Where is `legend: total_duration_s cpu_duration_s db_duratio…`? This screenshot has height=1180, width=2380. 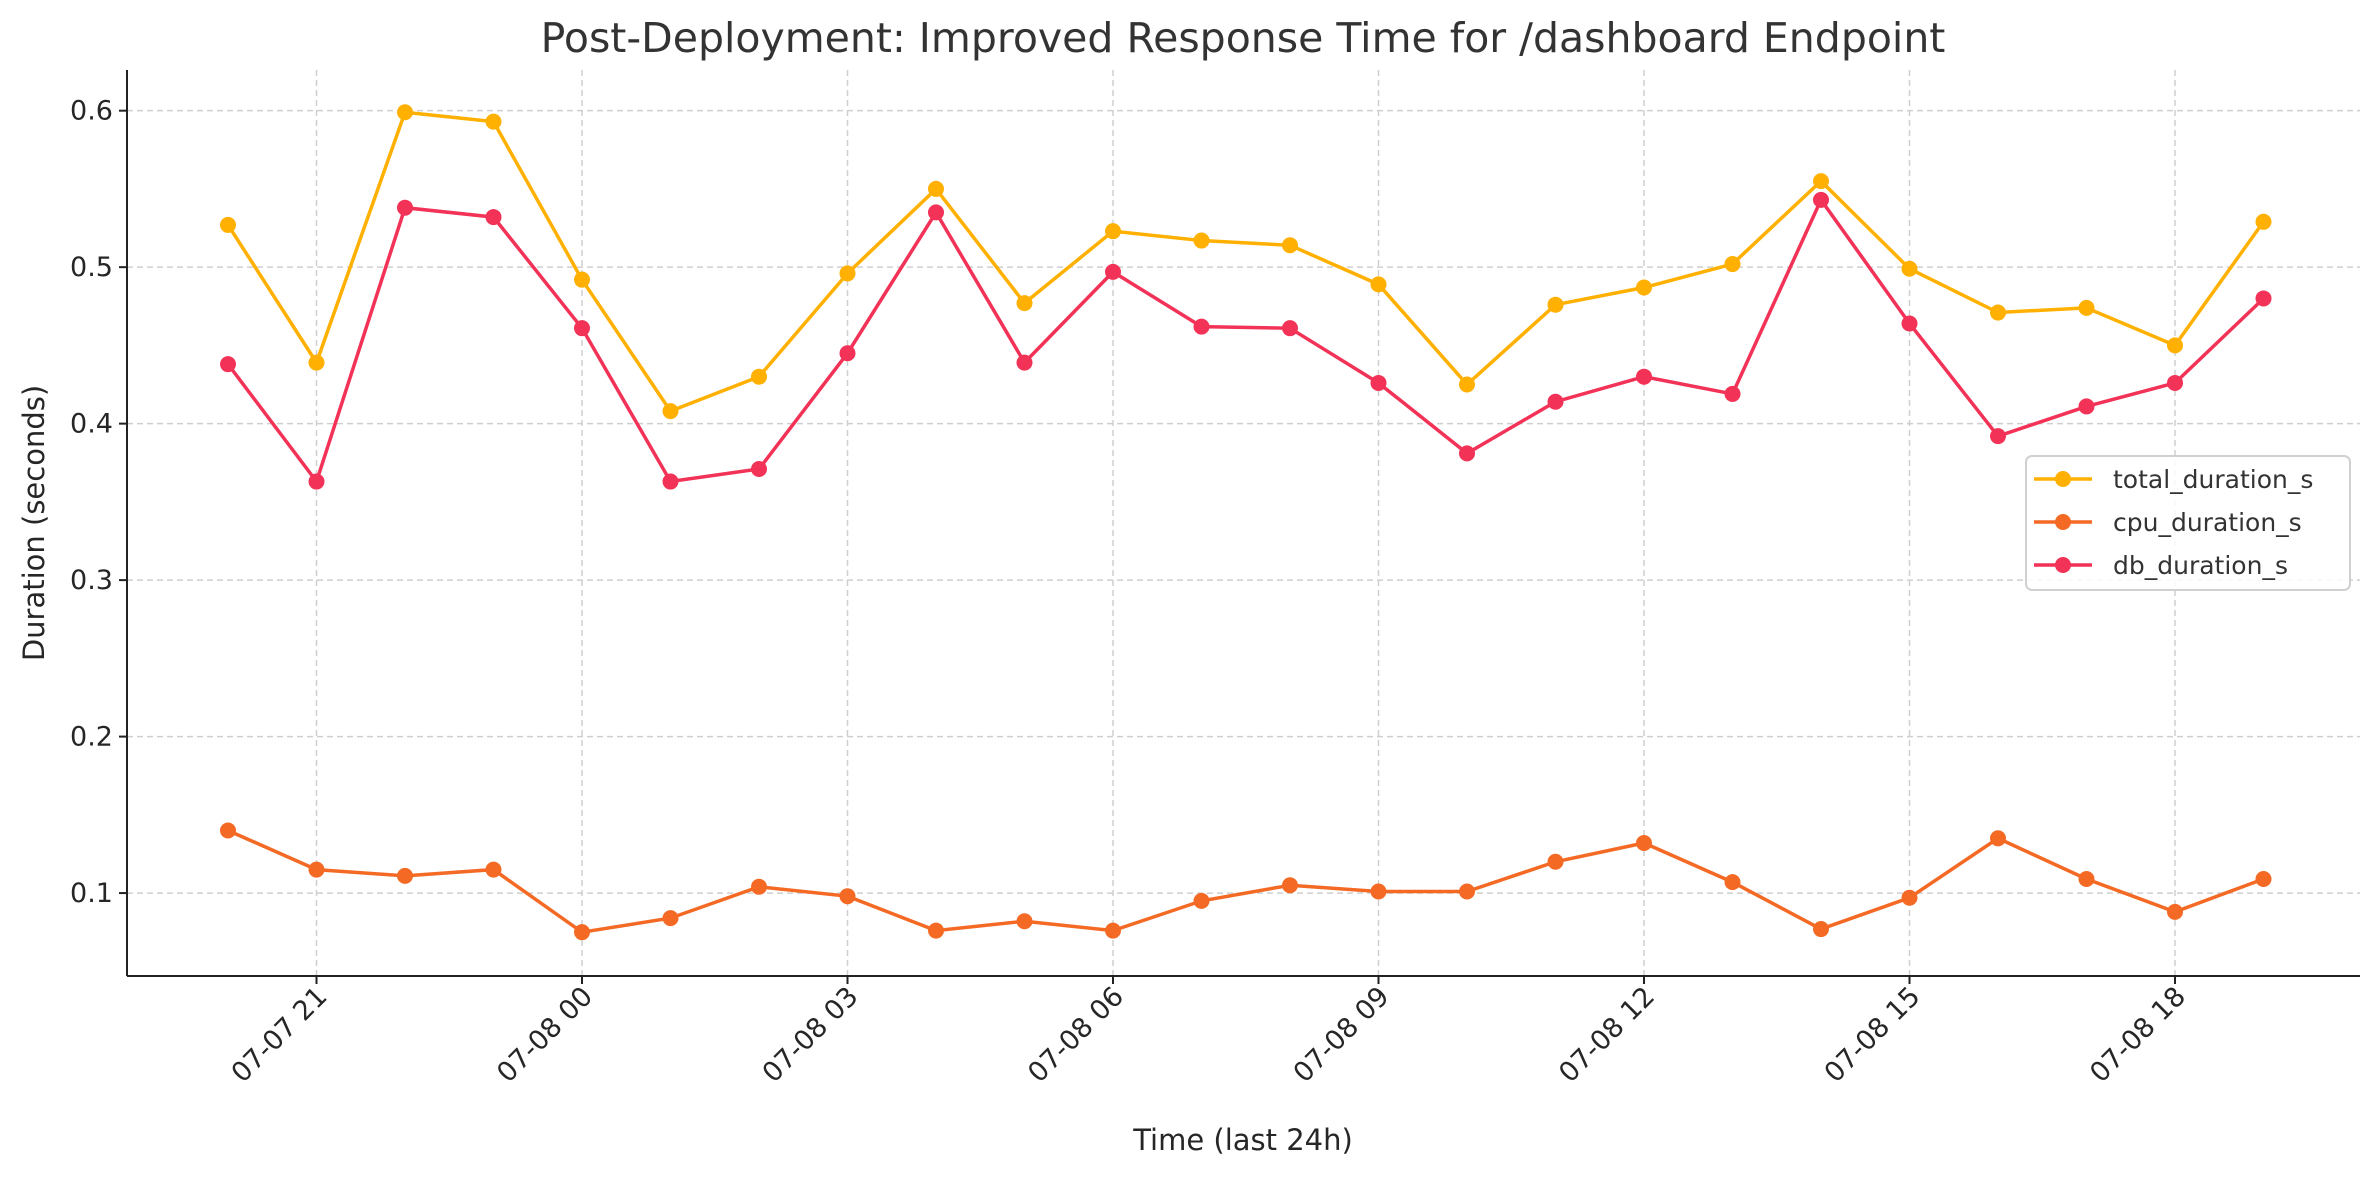
legend: total_duration_s cpu_duration_s db_duratio… is located at coordinates (2188, 523).